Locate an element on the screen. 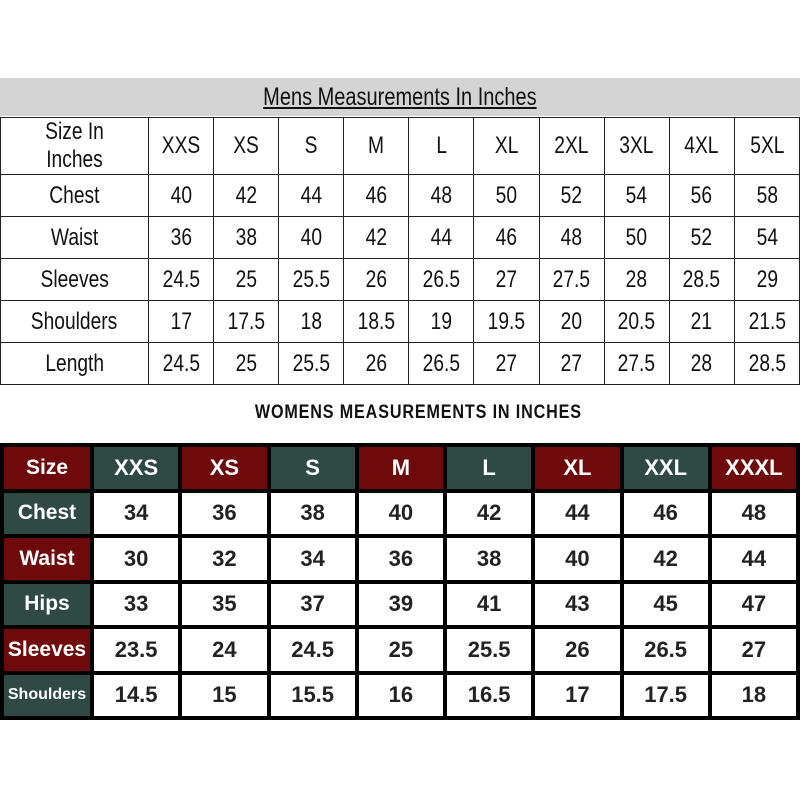 The height and width of the screenshot is (800, 800). cell-text: 40 is located at coordinates (577, 558).